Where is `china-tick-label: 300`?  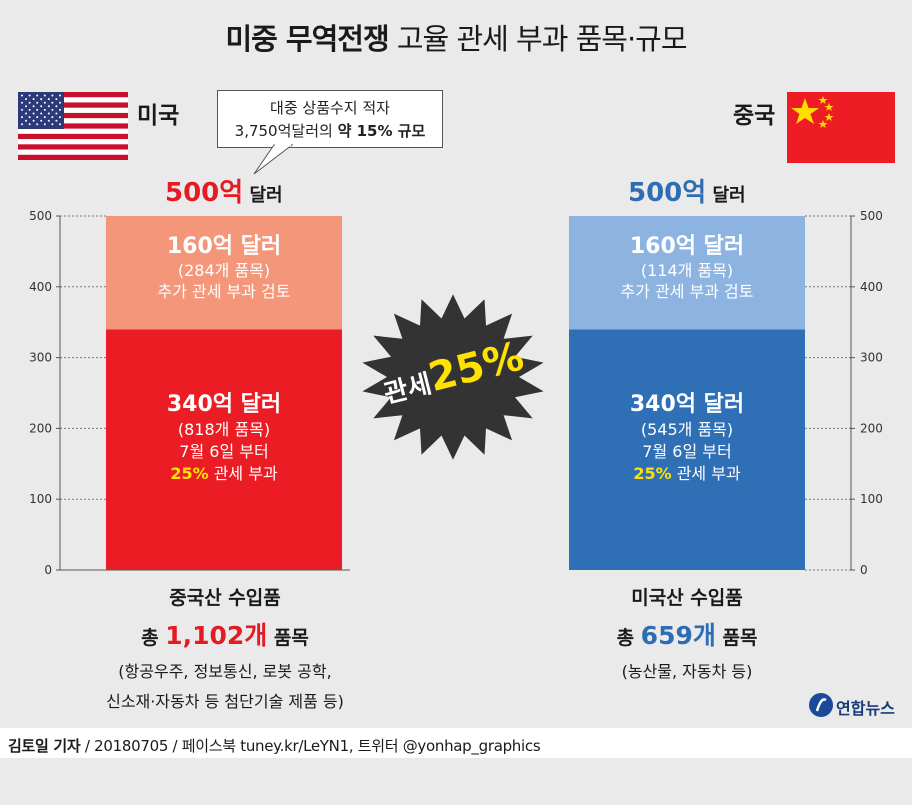
china-tick-label: 300 is located at coordinates (871, 358).